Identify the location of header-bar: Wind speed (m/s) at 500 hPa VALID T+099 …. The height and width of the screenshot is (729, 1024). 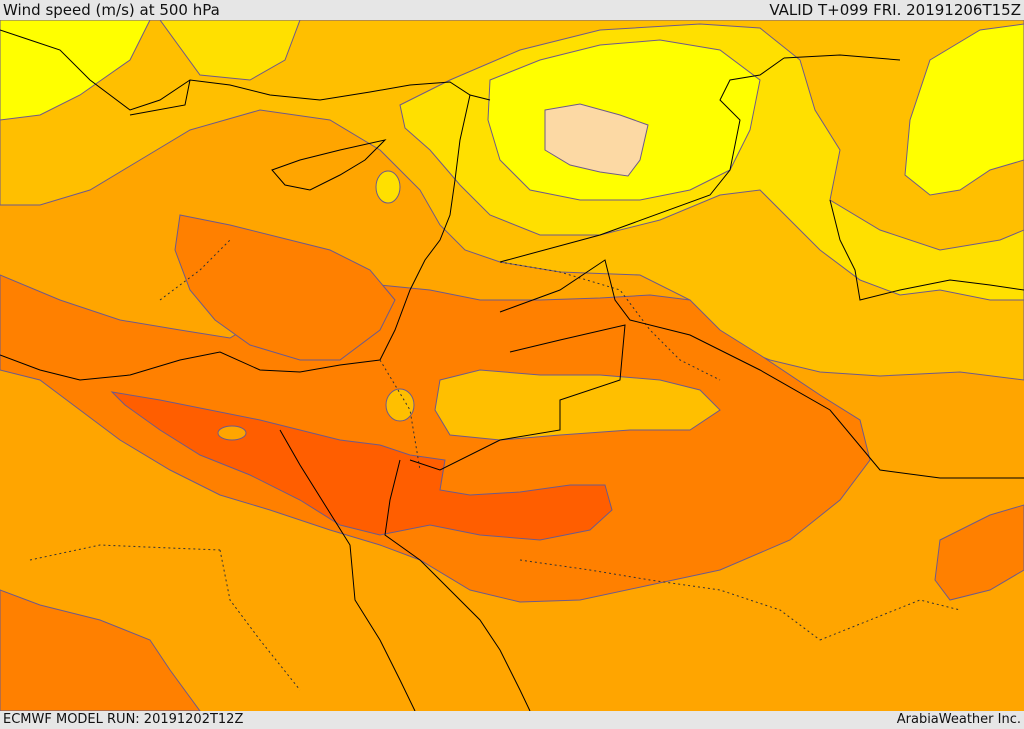
(512, 10).